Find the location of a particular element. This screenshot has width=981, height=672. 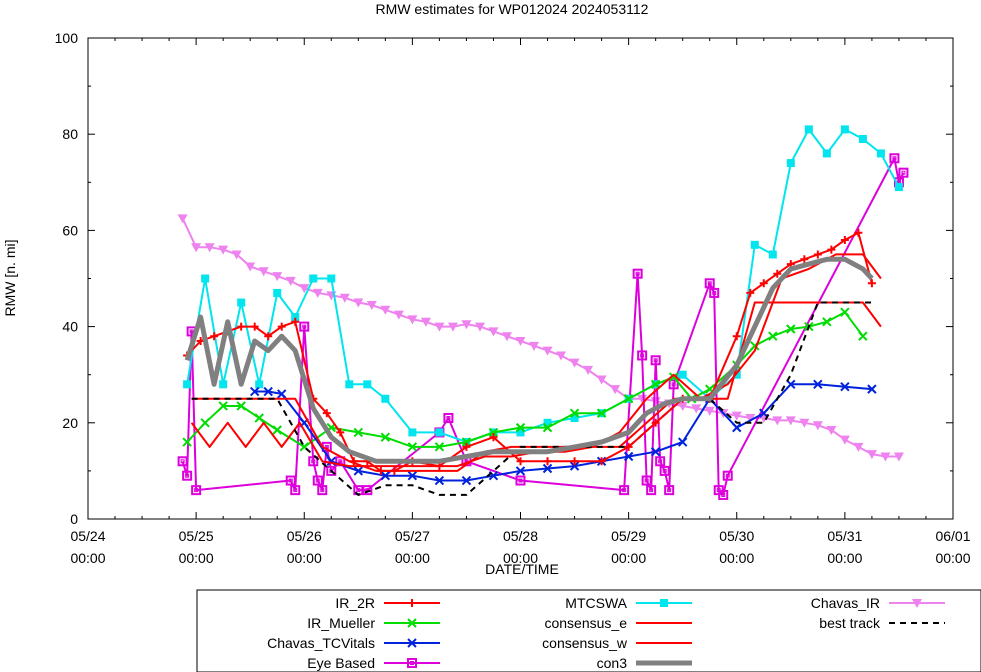

legend-marker-ir-2r is located at coordinates (412, 603).